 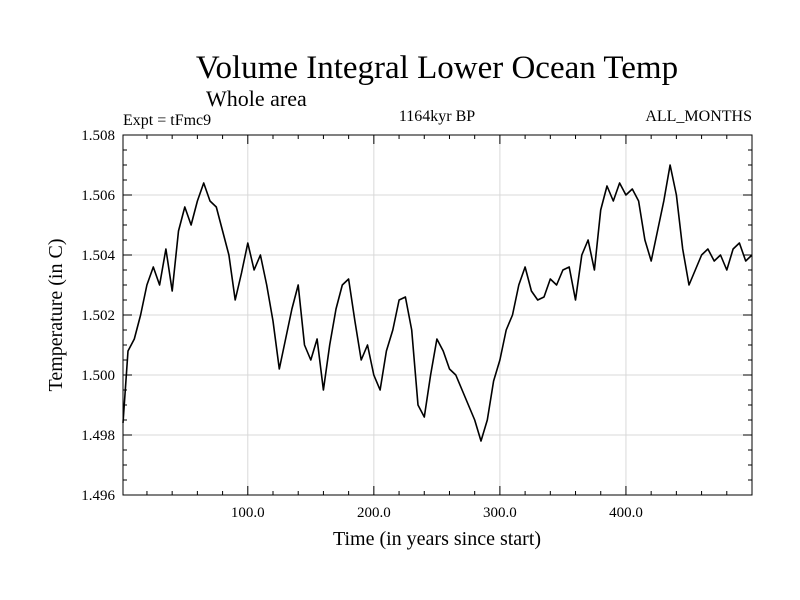 What do you see at coordinates (374, 513) in the screenshot?
I see `x-tick-label: 200.0` at bounding box center [374, 513].